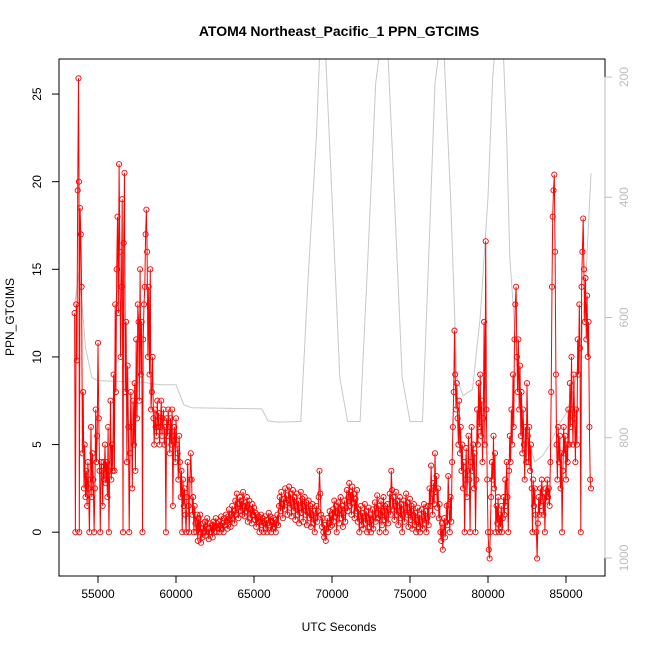 This screenshot has height=650, width=650. I want to click on x-tick-label: 55000, so click(98, 594).